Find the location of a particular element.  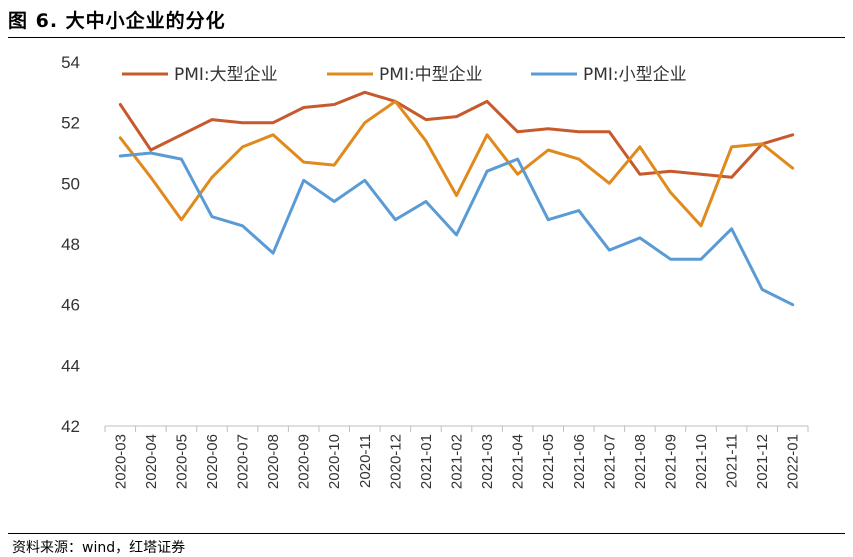

x-tick-label: 2021-06 is located at coordinates (579, 461).